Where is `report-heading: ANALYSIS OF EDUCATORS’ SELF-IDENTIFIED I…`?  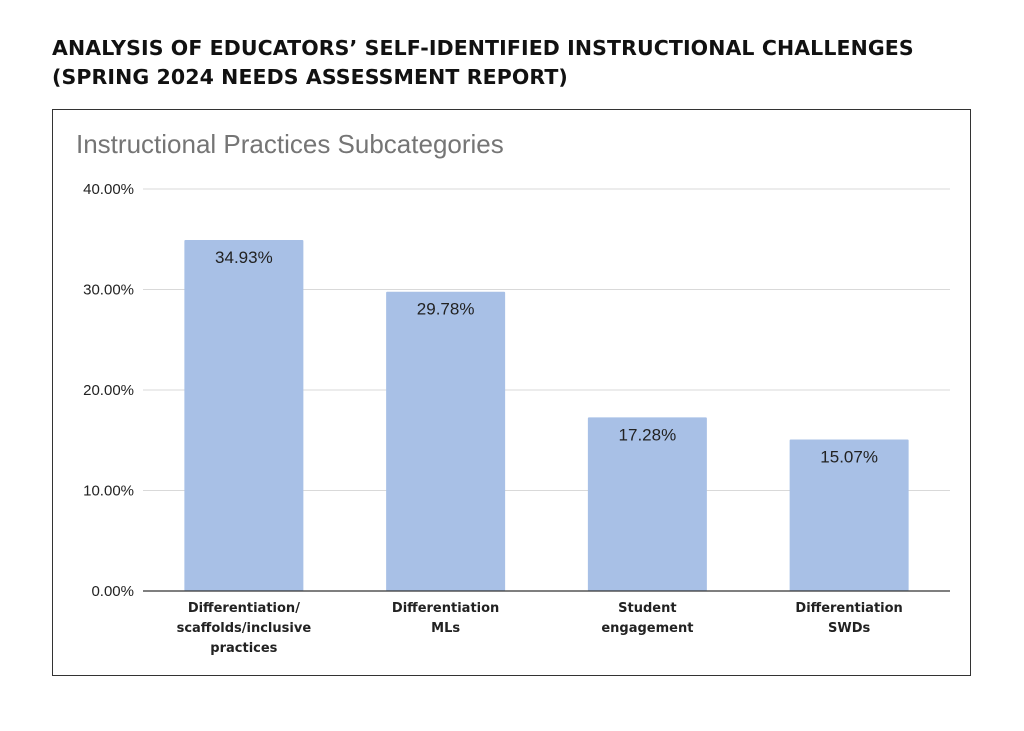 report-heading: ANALYSIS OF EDUCATORS’ SELF-IDENTIFIED I… is located at coordinates (522, 63).